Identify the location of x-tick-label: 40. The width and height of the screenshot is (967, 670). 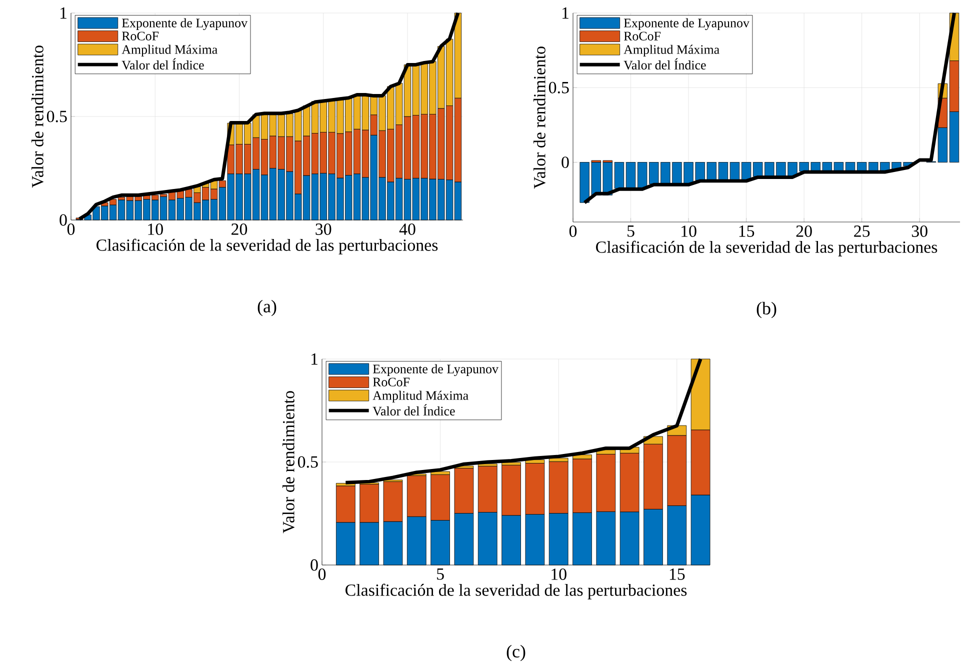
(407, 229).